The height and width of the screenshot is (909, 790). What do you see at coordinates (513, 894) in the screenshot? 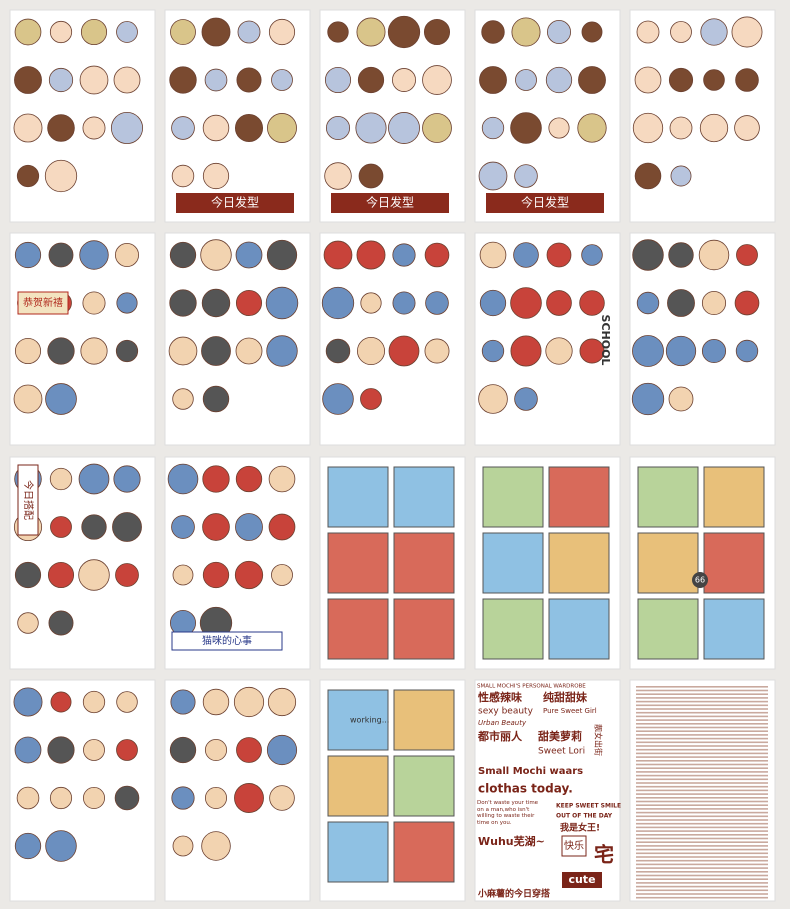
I see `footer: 小麻薯的今日穿搭` at bounding box center [513, 894].